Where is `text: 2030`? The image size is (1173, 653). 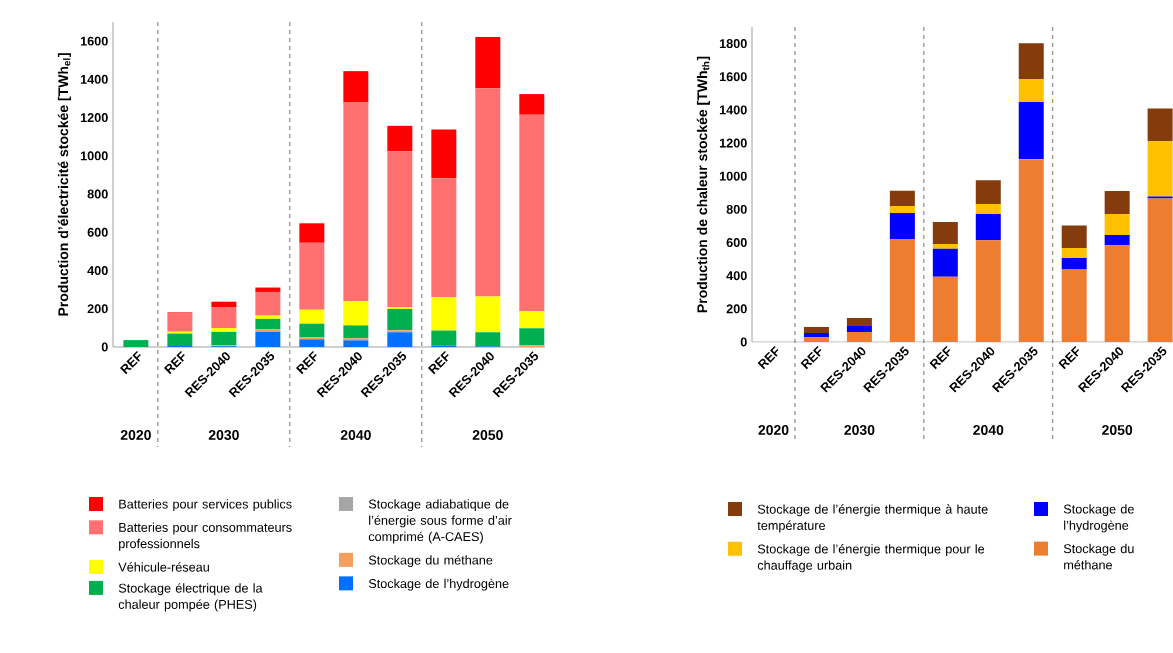 text: 2030 is located at coordinates (223, 435).